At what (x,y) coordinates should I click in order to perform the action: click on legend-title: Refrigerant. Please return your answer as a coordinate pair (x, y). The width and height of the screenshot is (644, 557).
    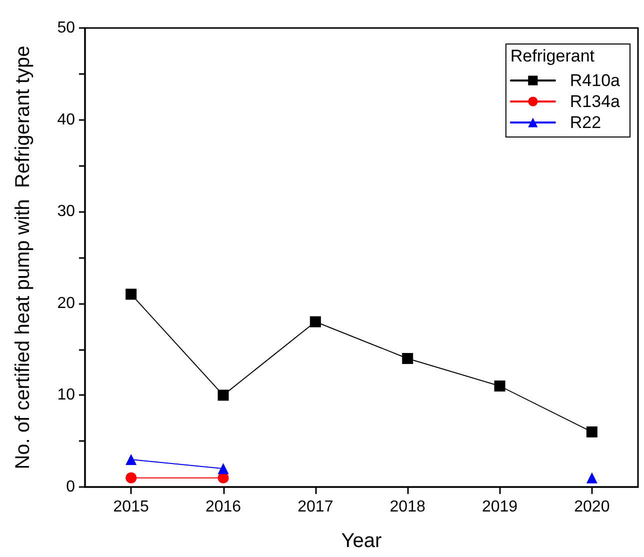
    Looking at the image, I should click on (552, 56).